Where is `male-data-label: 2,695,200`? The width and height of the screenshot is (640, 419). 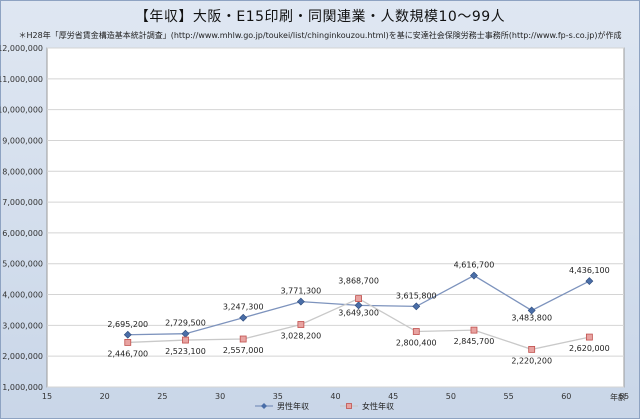
male-data-label: 2,695,200 is located at coordinates (127, 324).